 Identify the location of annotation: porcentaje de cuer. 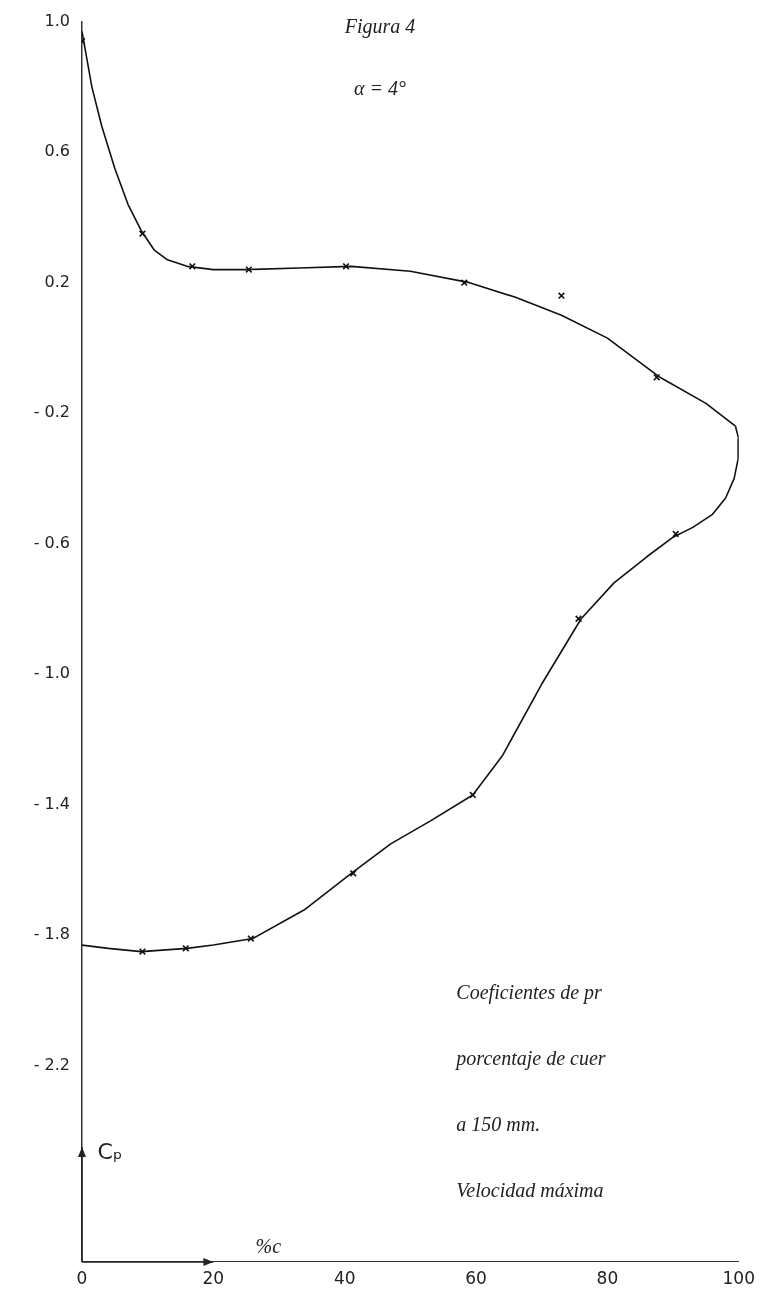
(530, 1059).